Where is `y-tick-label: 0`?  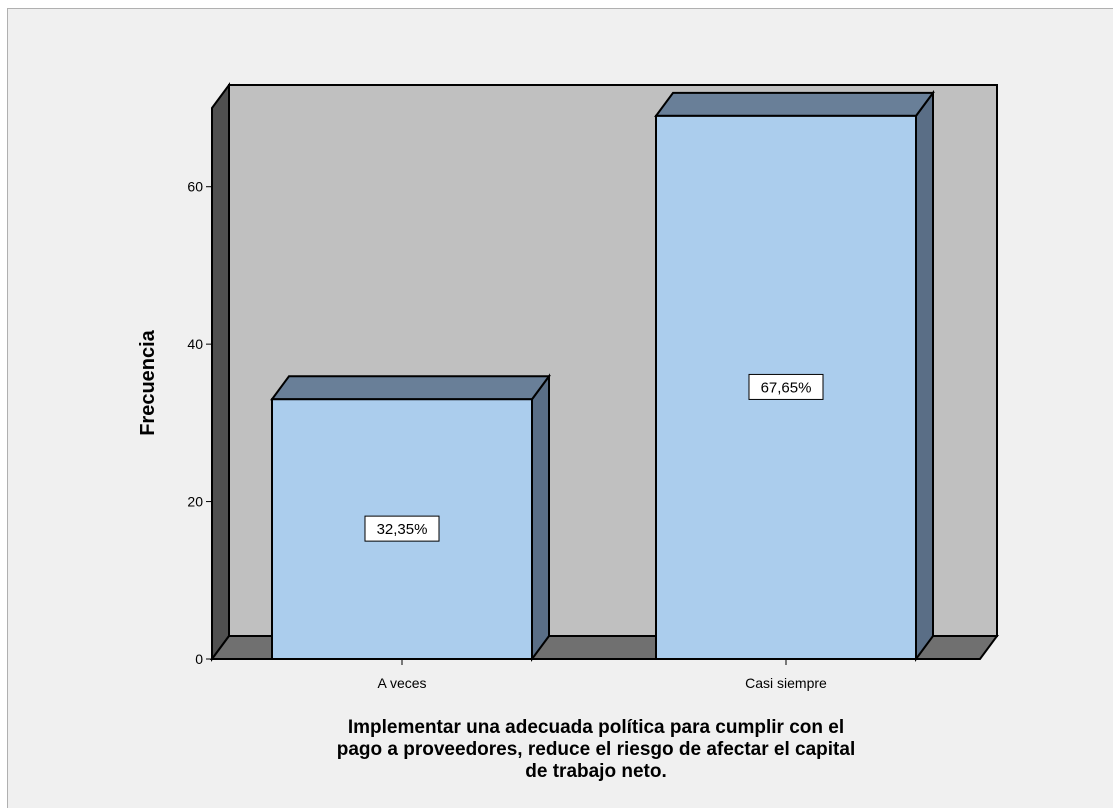 y-tick-label: 0 is located at coordinates (199, 659).